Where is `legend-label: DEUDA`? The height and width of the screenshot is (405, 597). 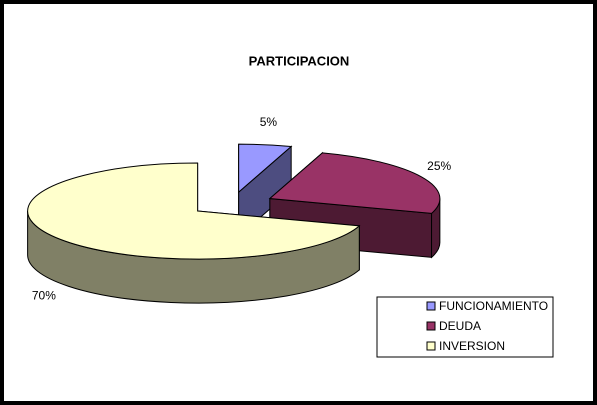
legend-label: DEUDA is located at coordinates (460, 326).